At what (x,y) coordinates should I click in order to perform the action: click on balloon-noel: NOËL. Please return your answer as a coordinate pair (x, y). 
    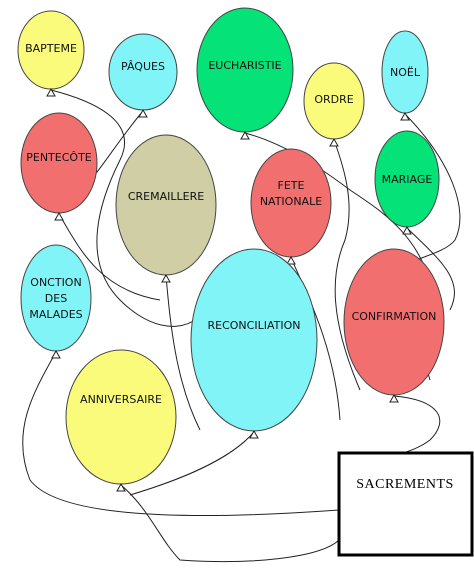
    Looking at the image, I should click on (405, 75).